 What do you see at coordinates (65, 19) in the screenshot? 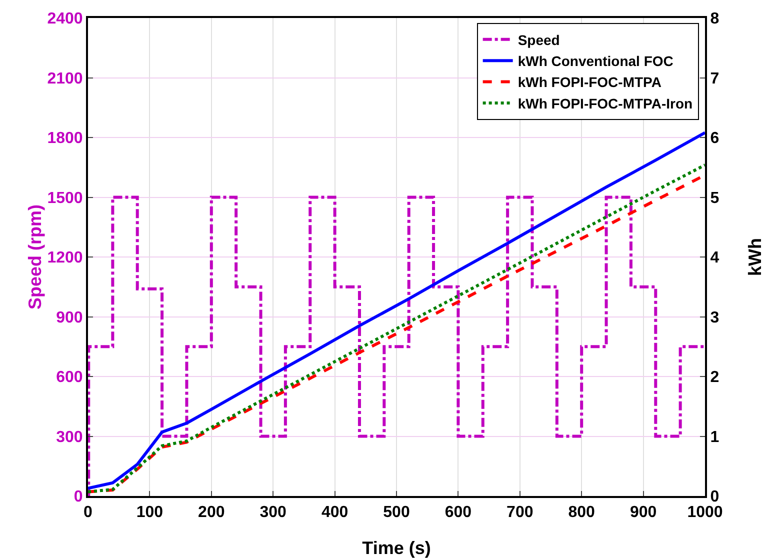
I see `y-tick-label: 2400` at bounding box center [65, 19].